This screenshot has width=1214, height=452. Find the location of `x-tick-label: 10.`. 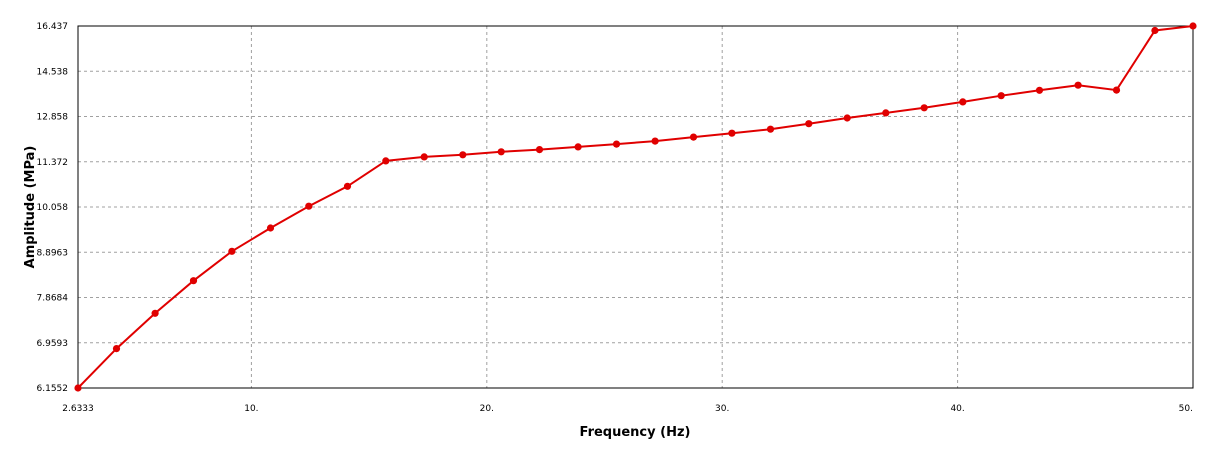

x-tick-label: 10. is located at coordinates (251, 409).